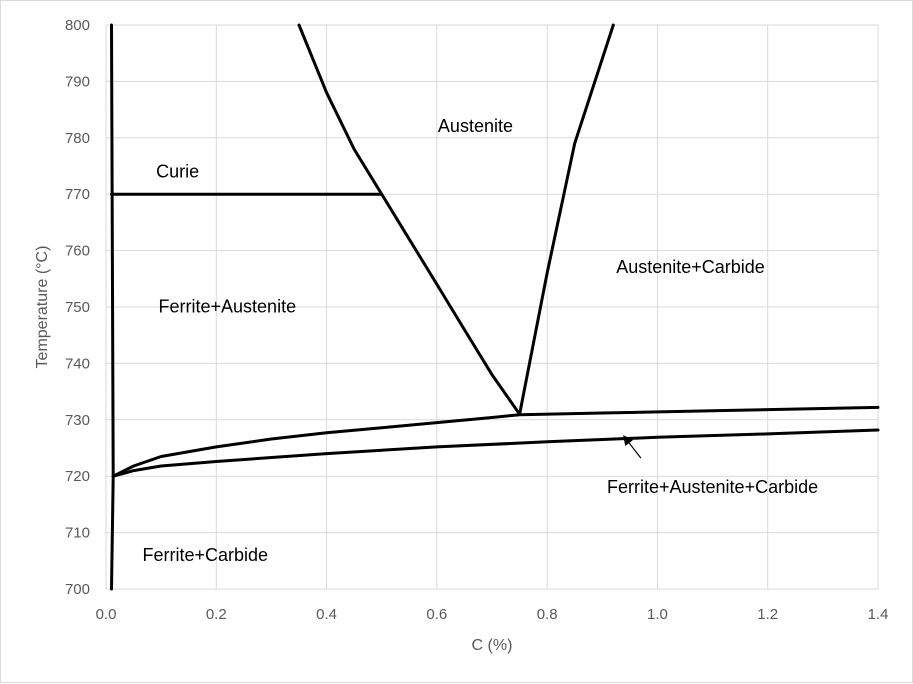 This screenshot has width=913, height=684. Describe the element at coordinates (42, 307) in the screenshot. I see `y-axis-title: Temperature (°C)` at that location.